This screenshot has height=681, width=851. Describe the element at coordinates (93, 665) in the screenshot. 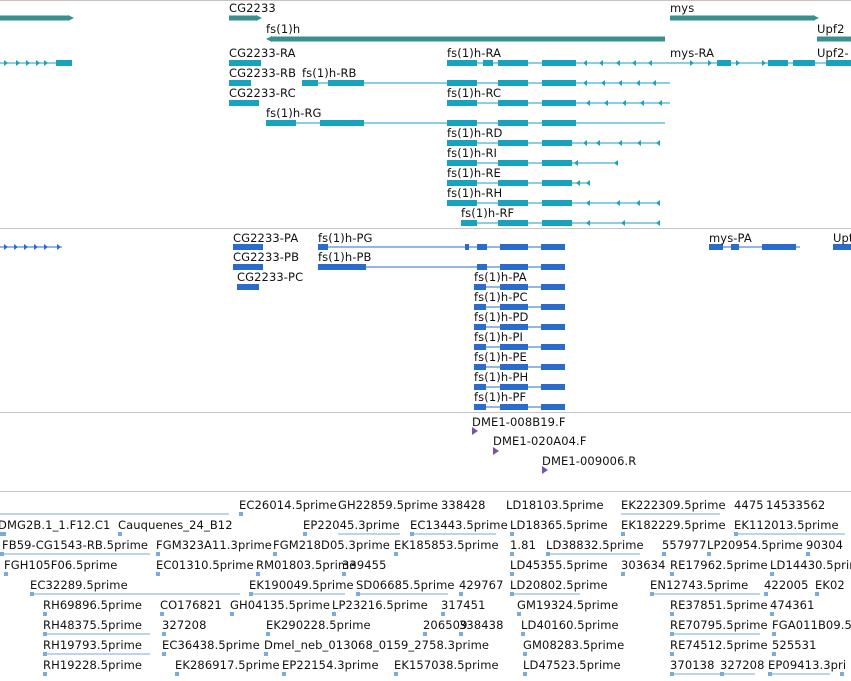

I see `est-label: RH19228.5prime` at that location.